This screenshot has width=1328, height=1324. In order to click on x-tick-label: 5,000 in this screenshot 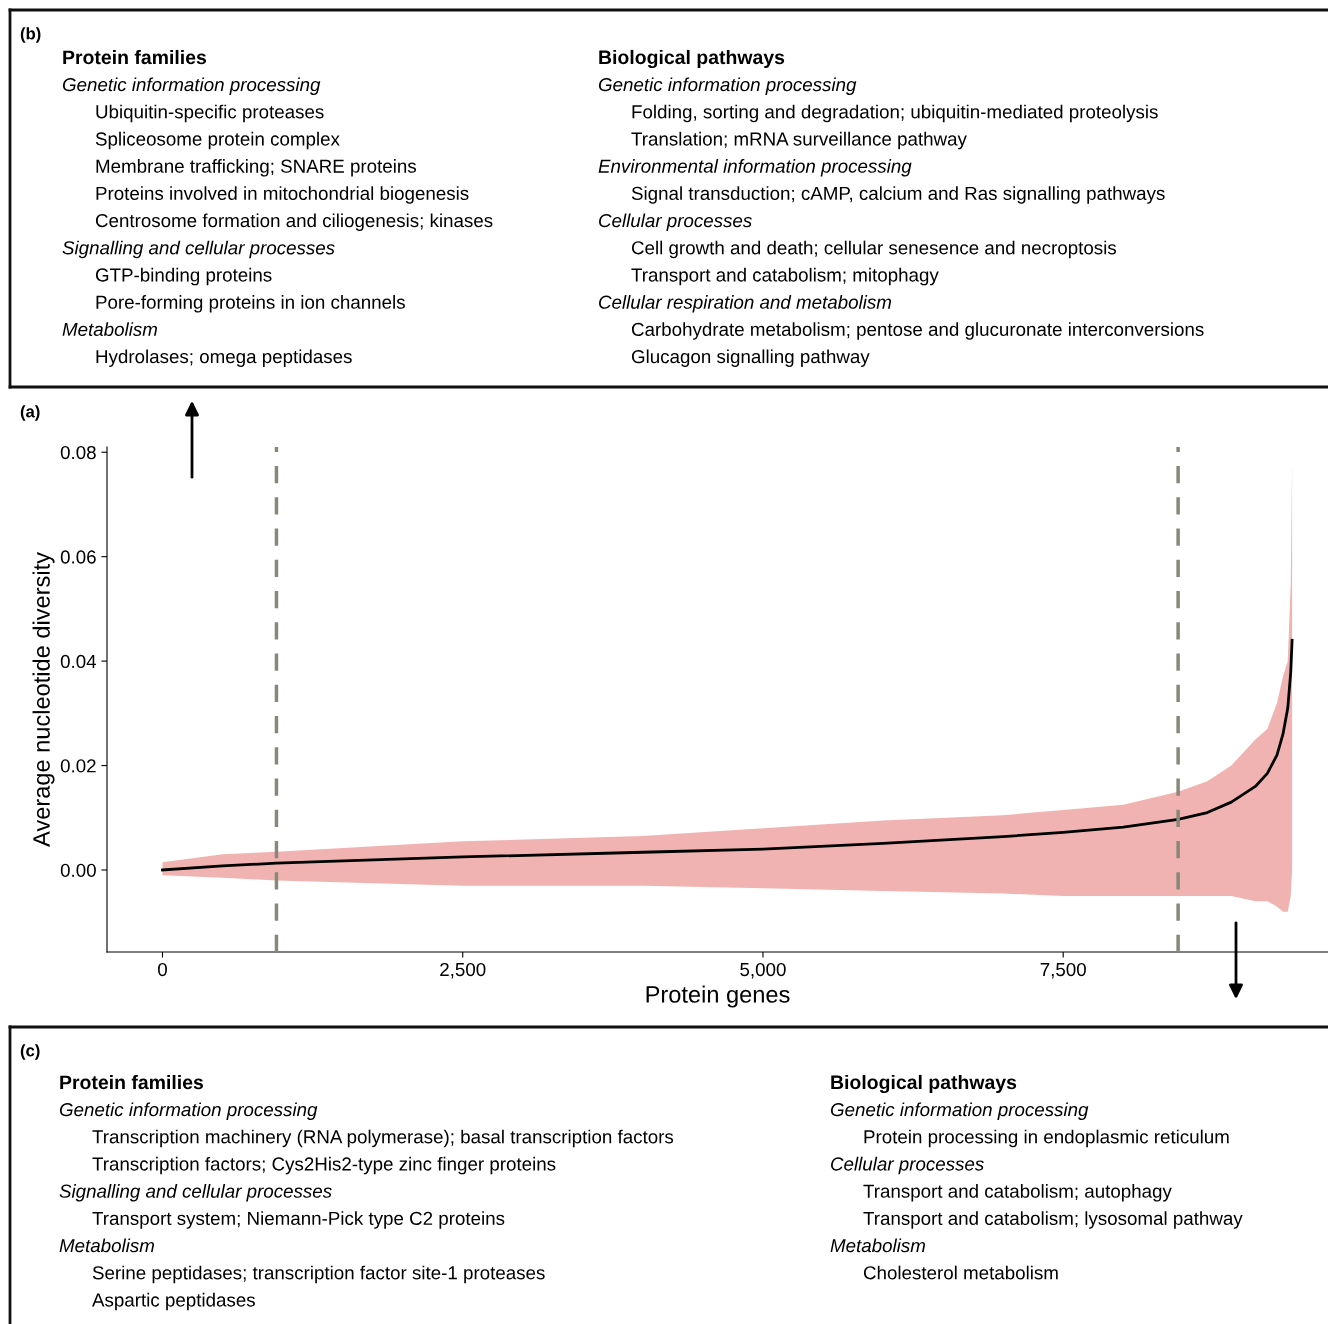, I will do `click(763, 970)`.